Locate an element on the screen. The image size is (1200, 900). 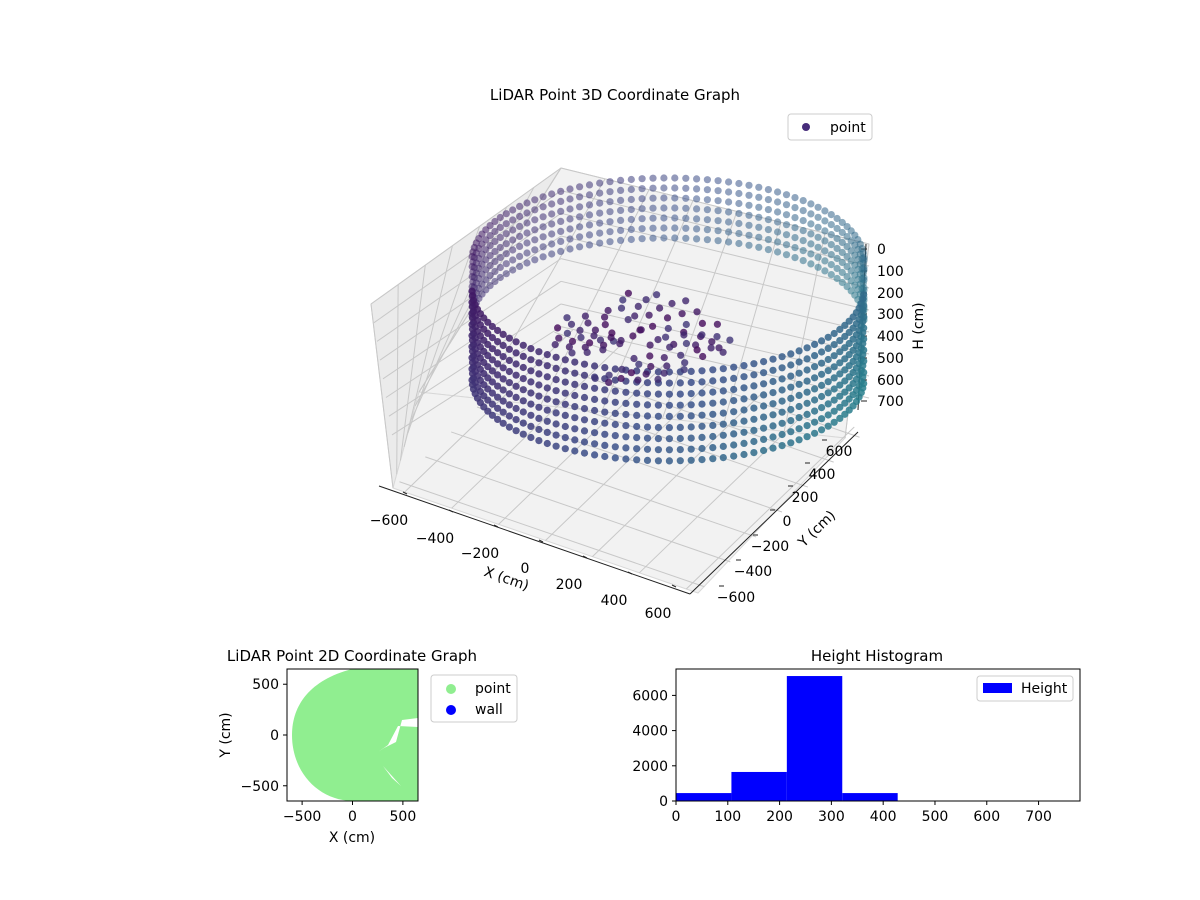
z-tick-label: 100 is located at coordinates (890, 272).